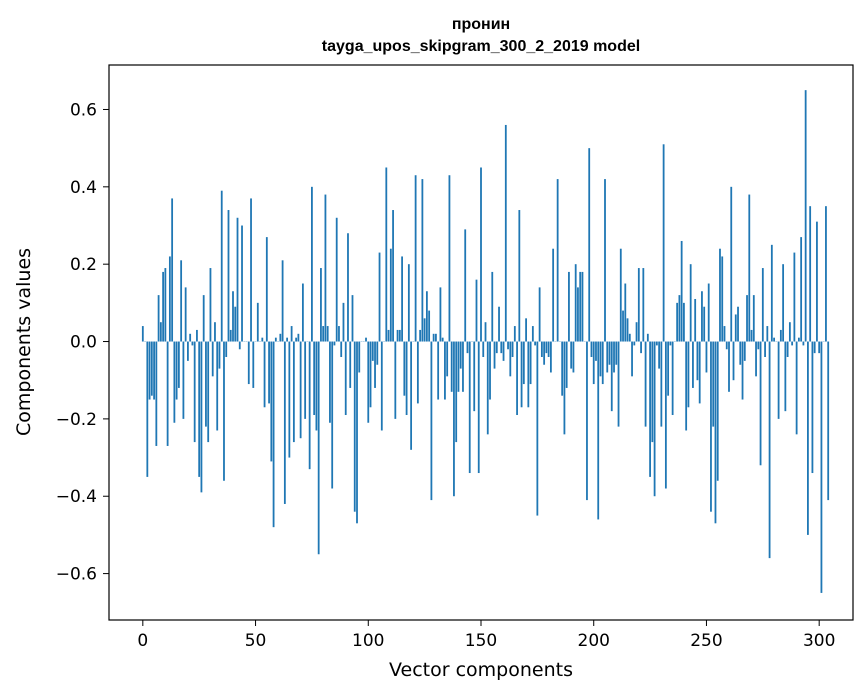  Describe the element at coordinates (706, 641) in the screenshot. I see `x-tick-label-250: 250` at that location.